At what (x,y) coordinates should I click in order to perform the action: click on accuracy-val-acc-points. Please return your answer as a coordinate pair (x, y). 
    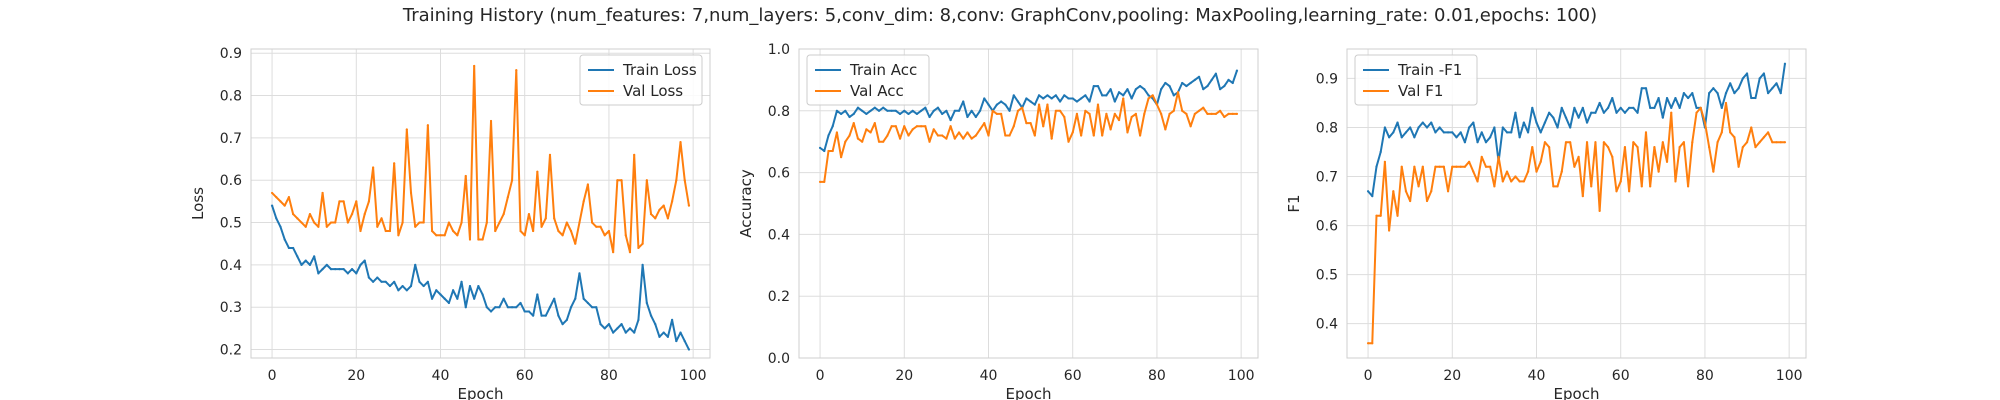
    Looking at the image, I should click on (1028, 137).